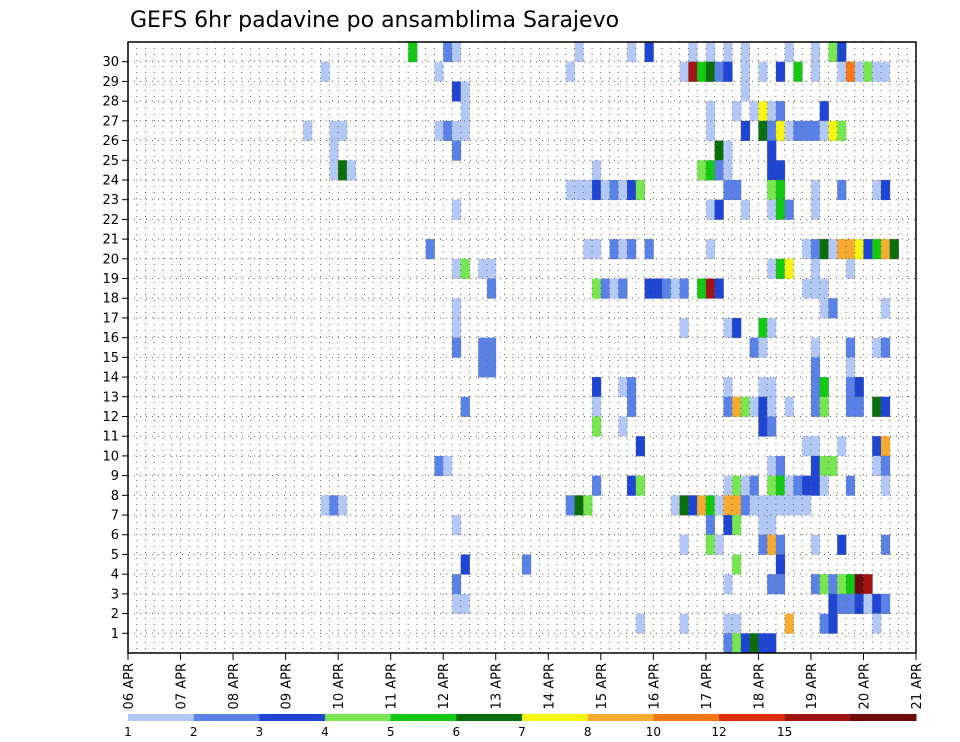  What do you see at coordinates (110, 456) in the screenshot?
I see `y-tick-label: 10` at bounding box center [110, 456].